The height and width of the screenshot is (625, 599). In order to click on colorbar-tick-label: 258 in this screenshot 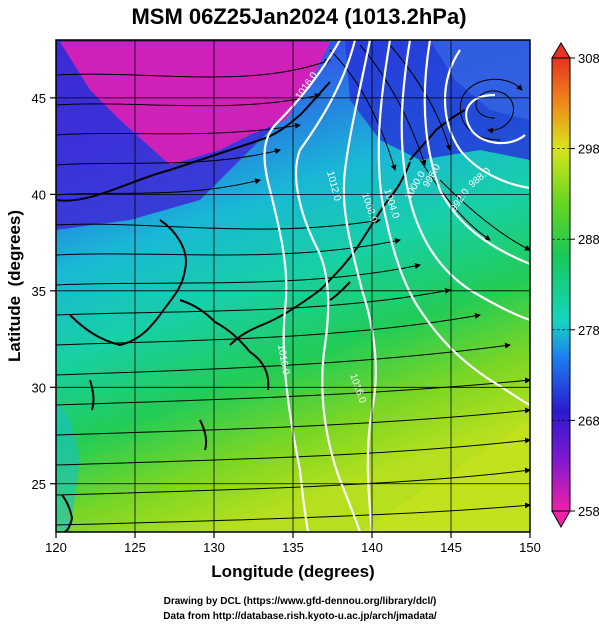, I will do `click(588, 511)`.